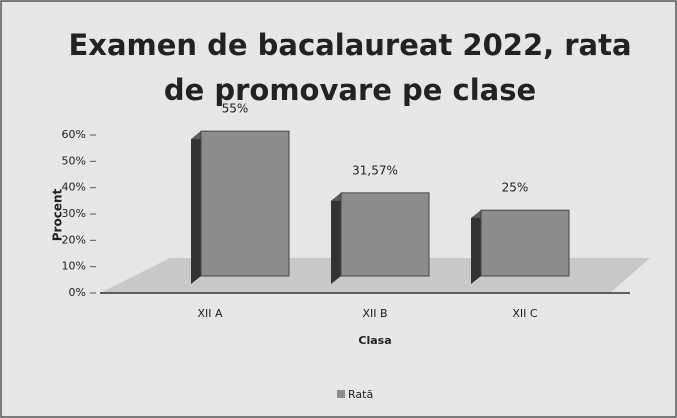 The image size is (677, 418). I want to click on y-tick-label: 50%, so click(74, 160).